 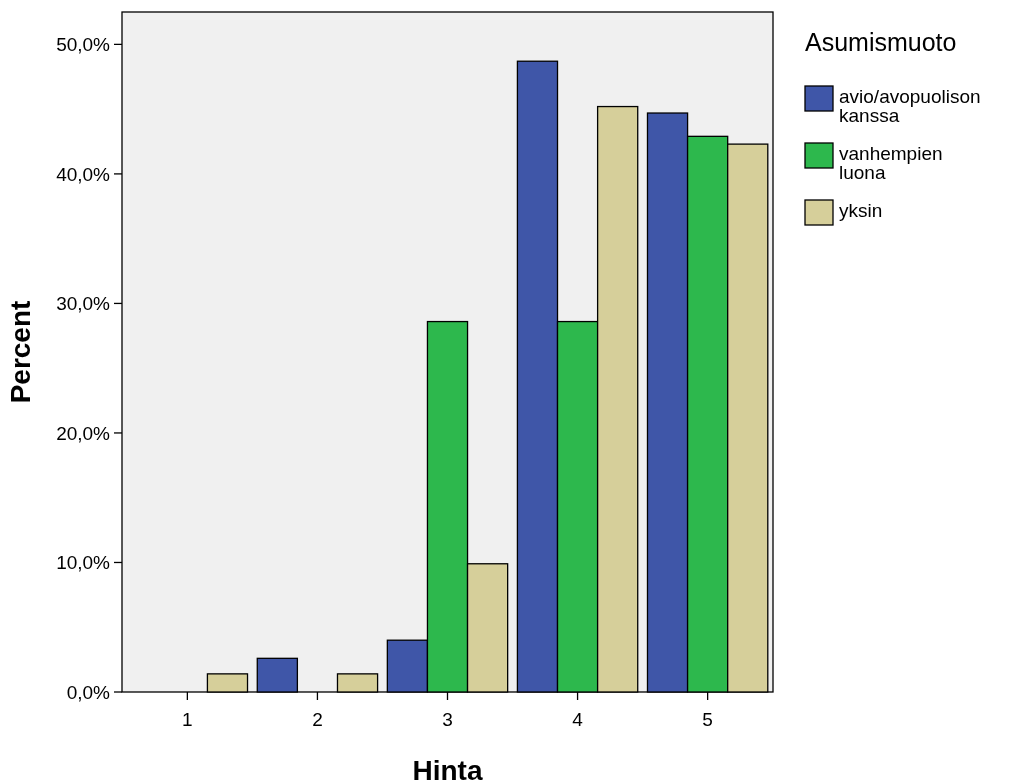 What do you see at coordinates (881, 42) in the screenshot?
I see `legend-title: Asumismuoto` at bounding box center [881, 42].